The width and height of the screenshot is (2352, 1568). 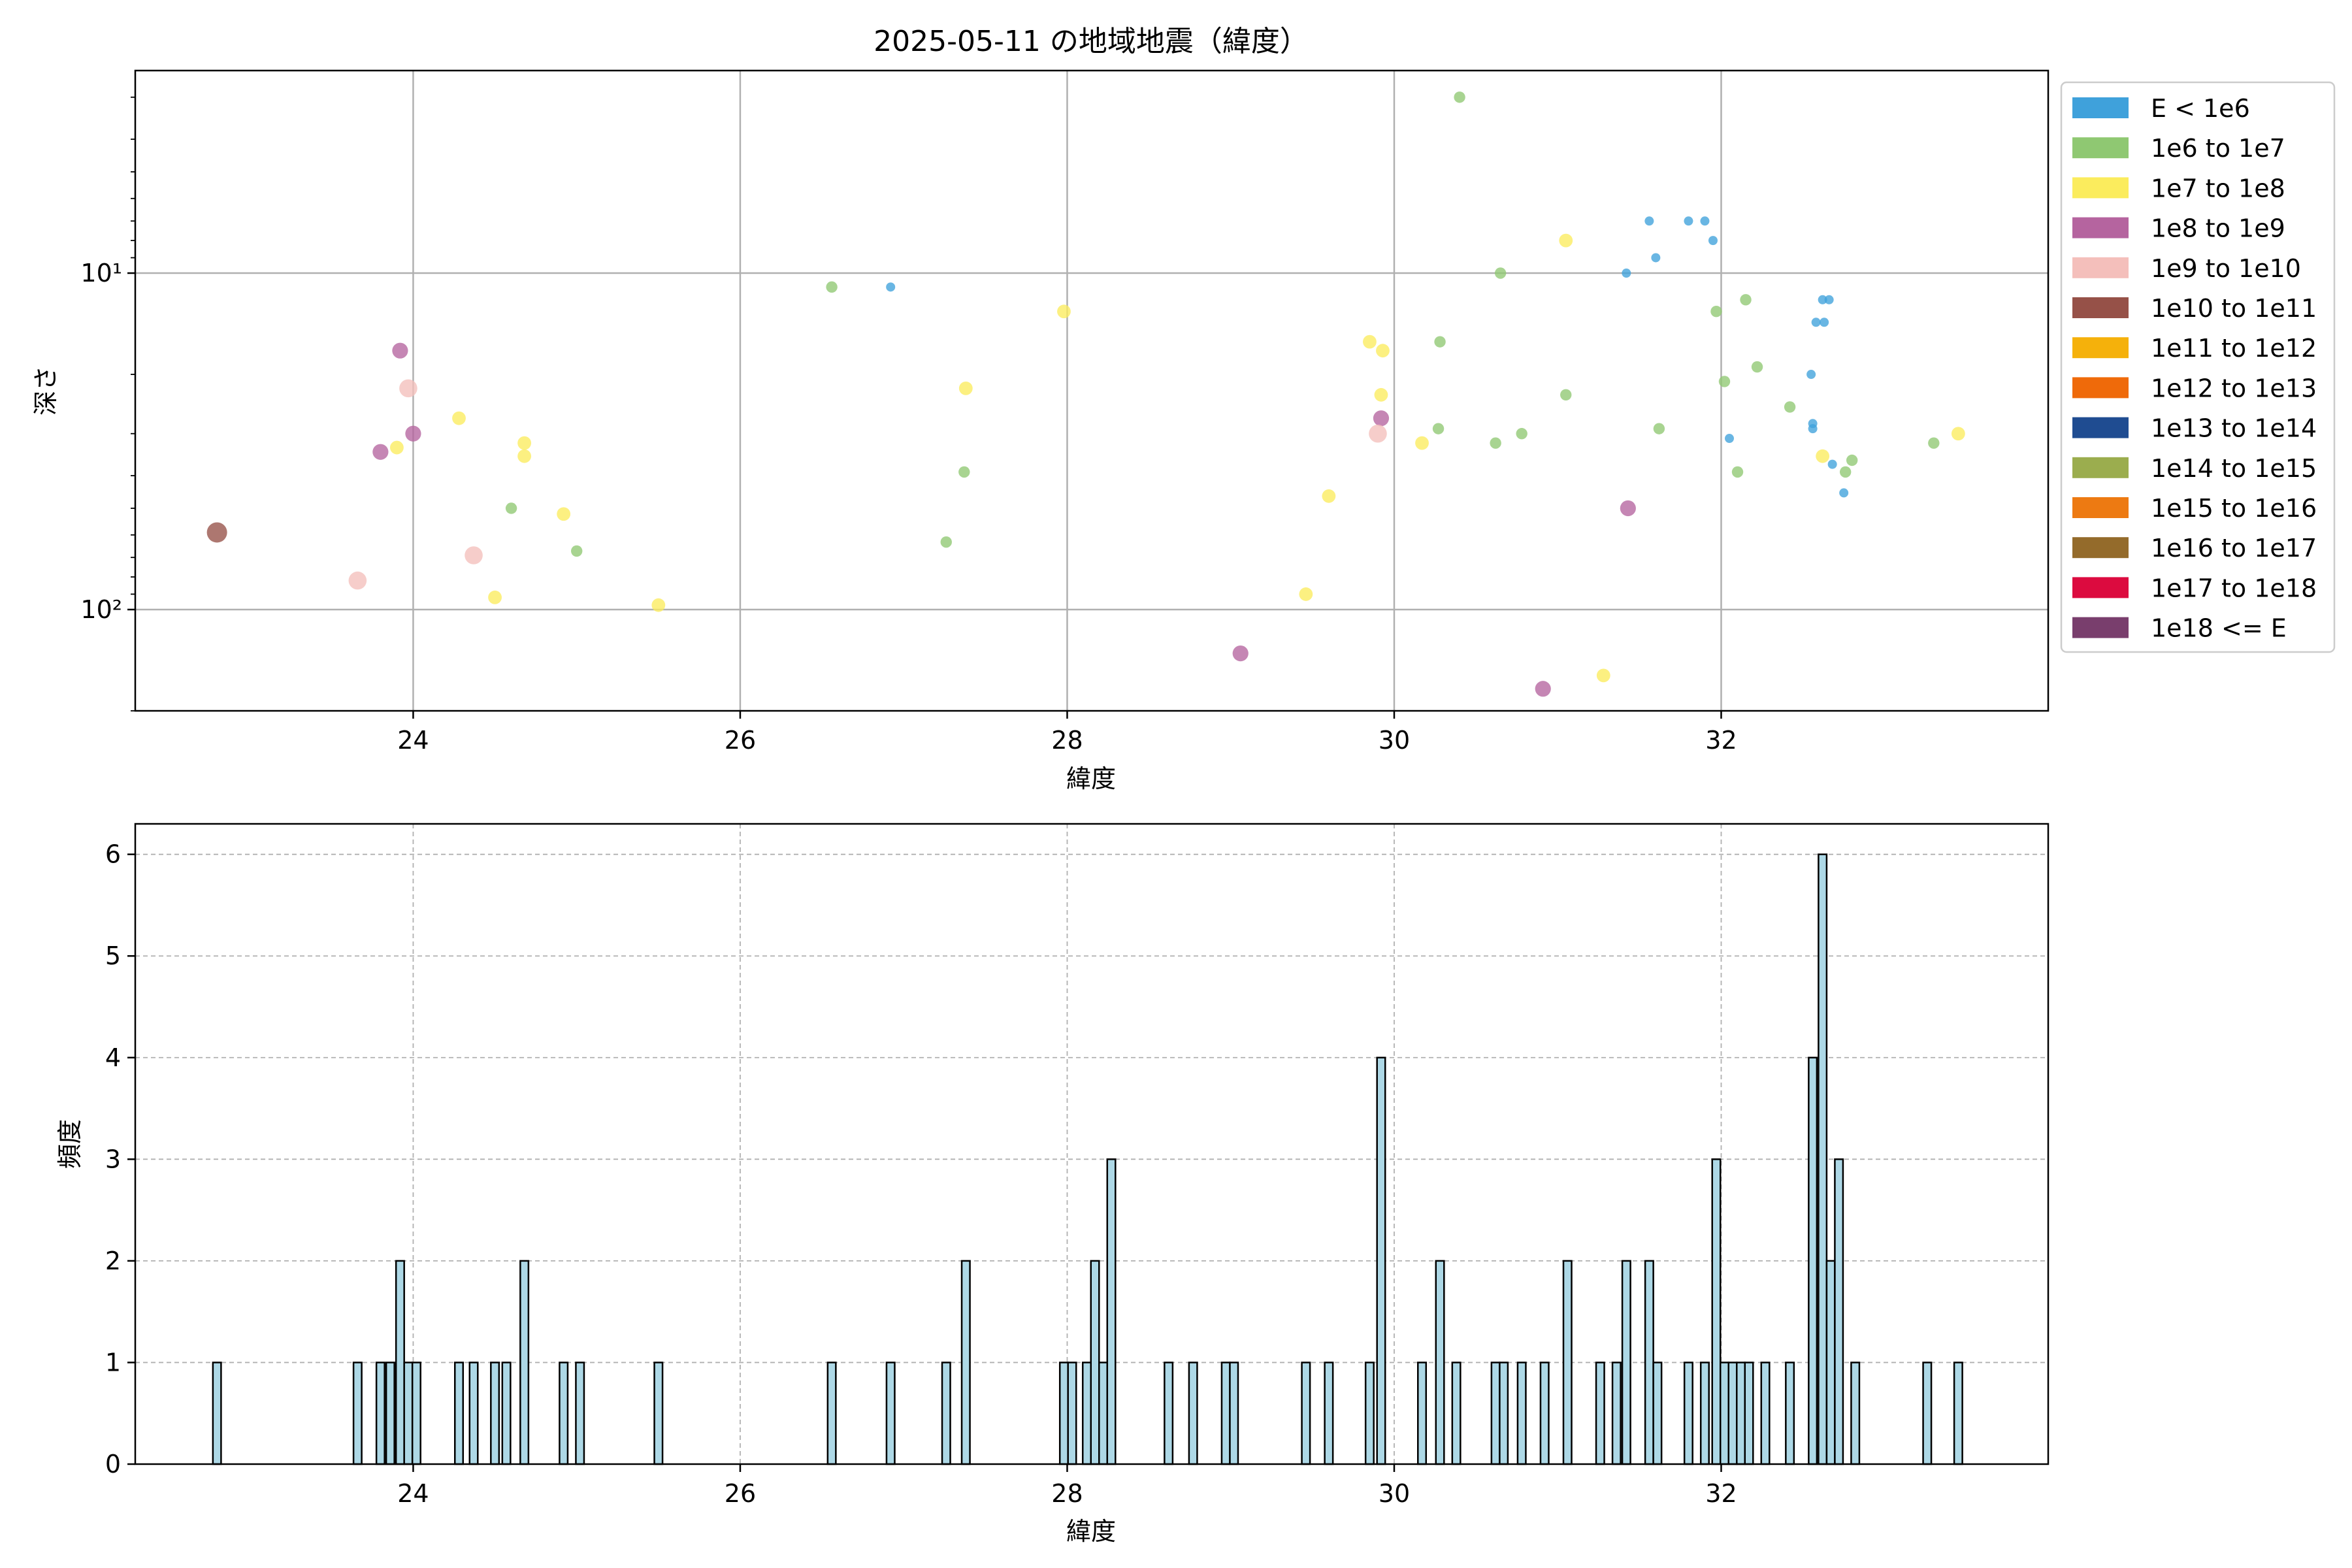 What do you see at coordinates (113, 1057) in the screenshot?
I see `histogram-y-tick-label: 4` at bounding box center [113, 1057].